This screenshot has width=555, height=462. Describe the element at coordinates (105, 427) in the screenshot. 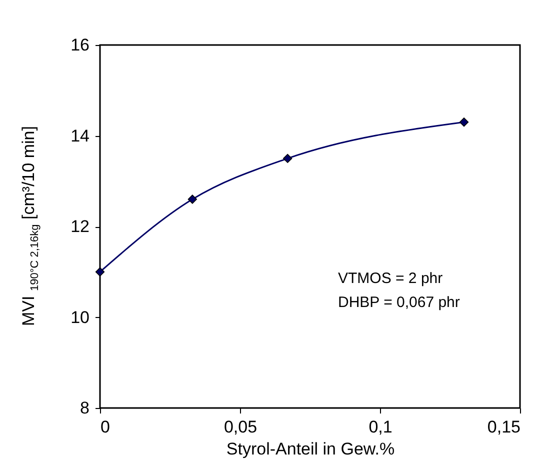

I see `x-tick-label: 0` at that location.